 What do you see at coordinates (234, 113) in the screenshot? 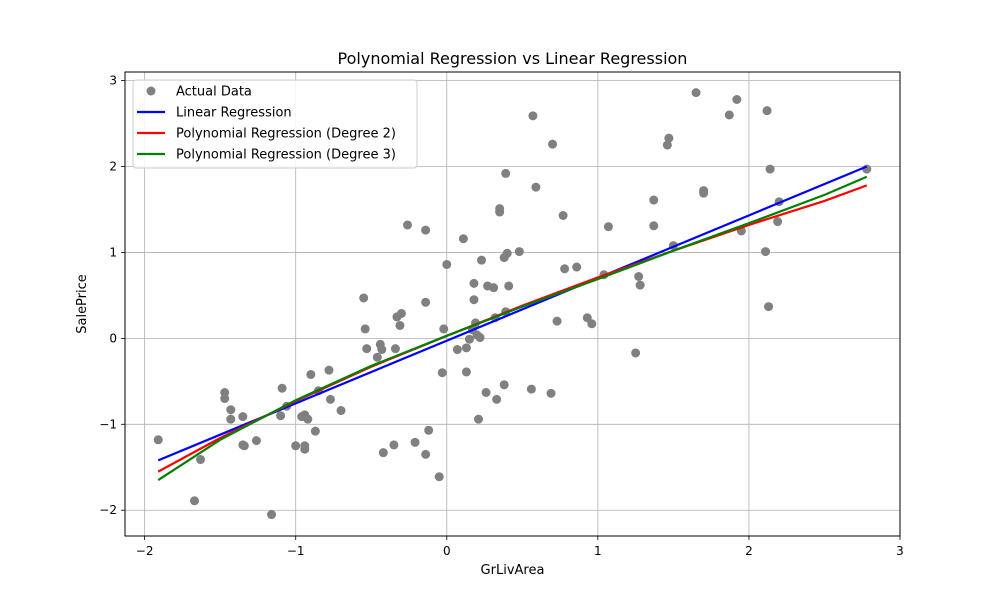
I see `legend-label: Linear Regression` at bounding box center [234, 113].